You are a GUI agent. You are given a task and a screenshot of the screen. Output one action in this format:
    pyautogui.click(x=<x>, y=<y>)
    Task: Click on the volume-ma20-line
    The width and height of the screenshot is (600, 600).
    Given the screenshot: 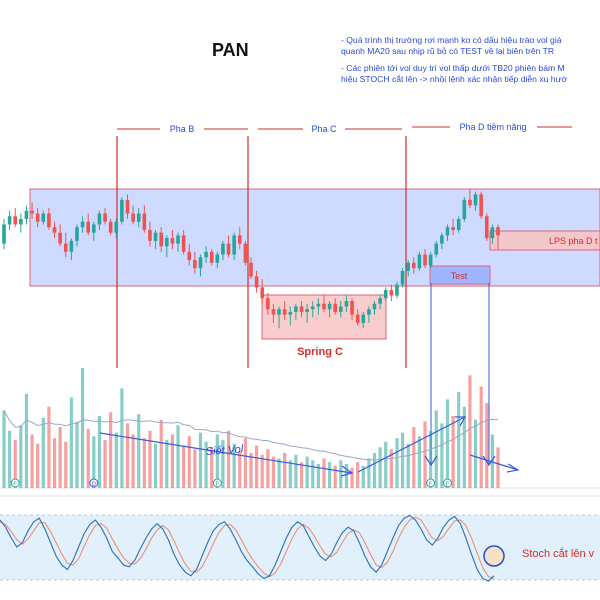 What is the action you would take?
    pyautogui.click(x=251, y=435)
    